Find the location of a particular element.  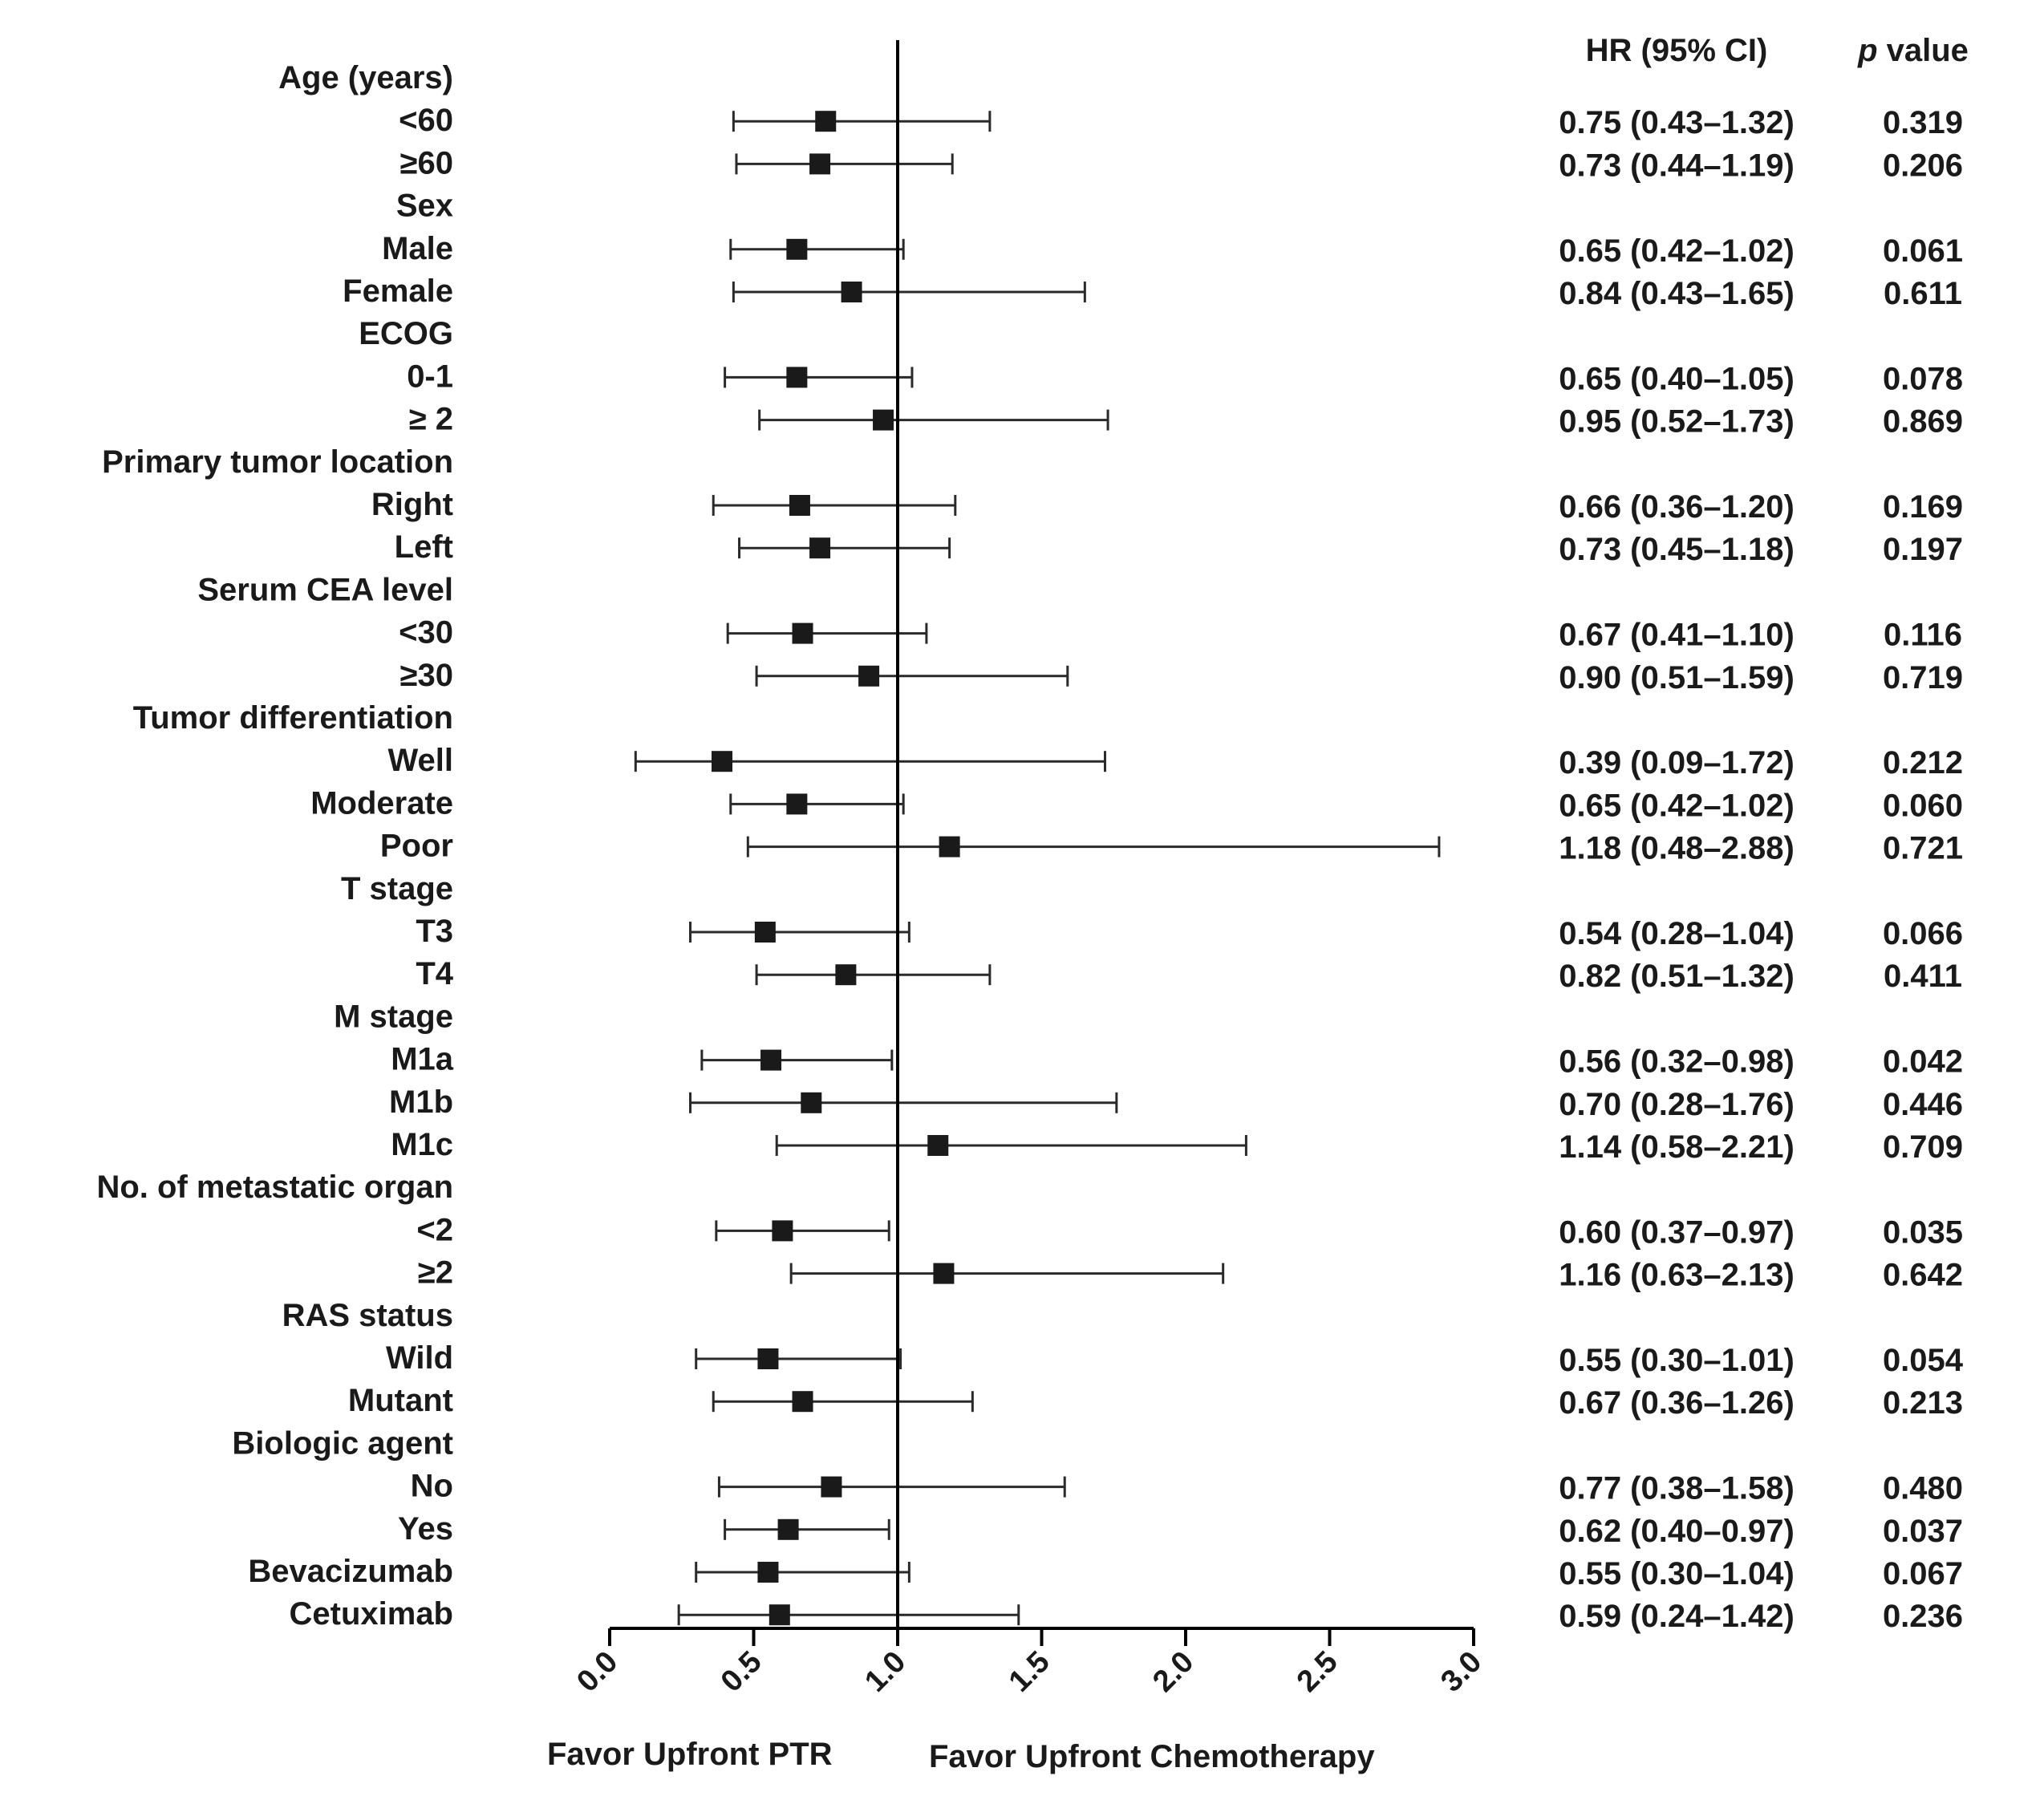

group-label: ECOG is located at coordinates (406, 333).